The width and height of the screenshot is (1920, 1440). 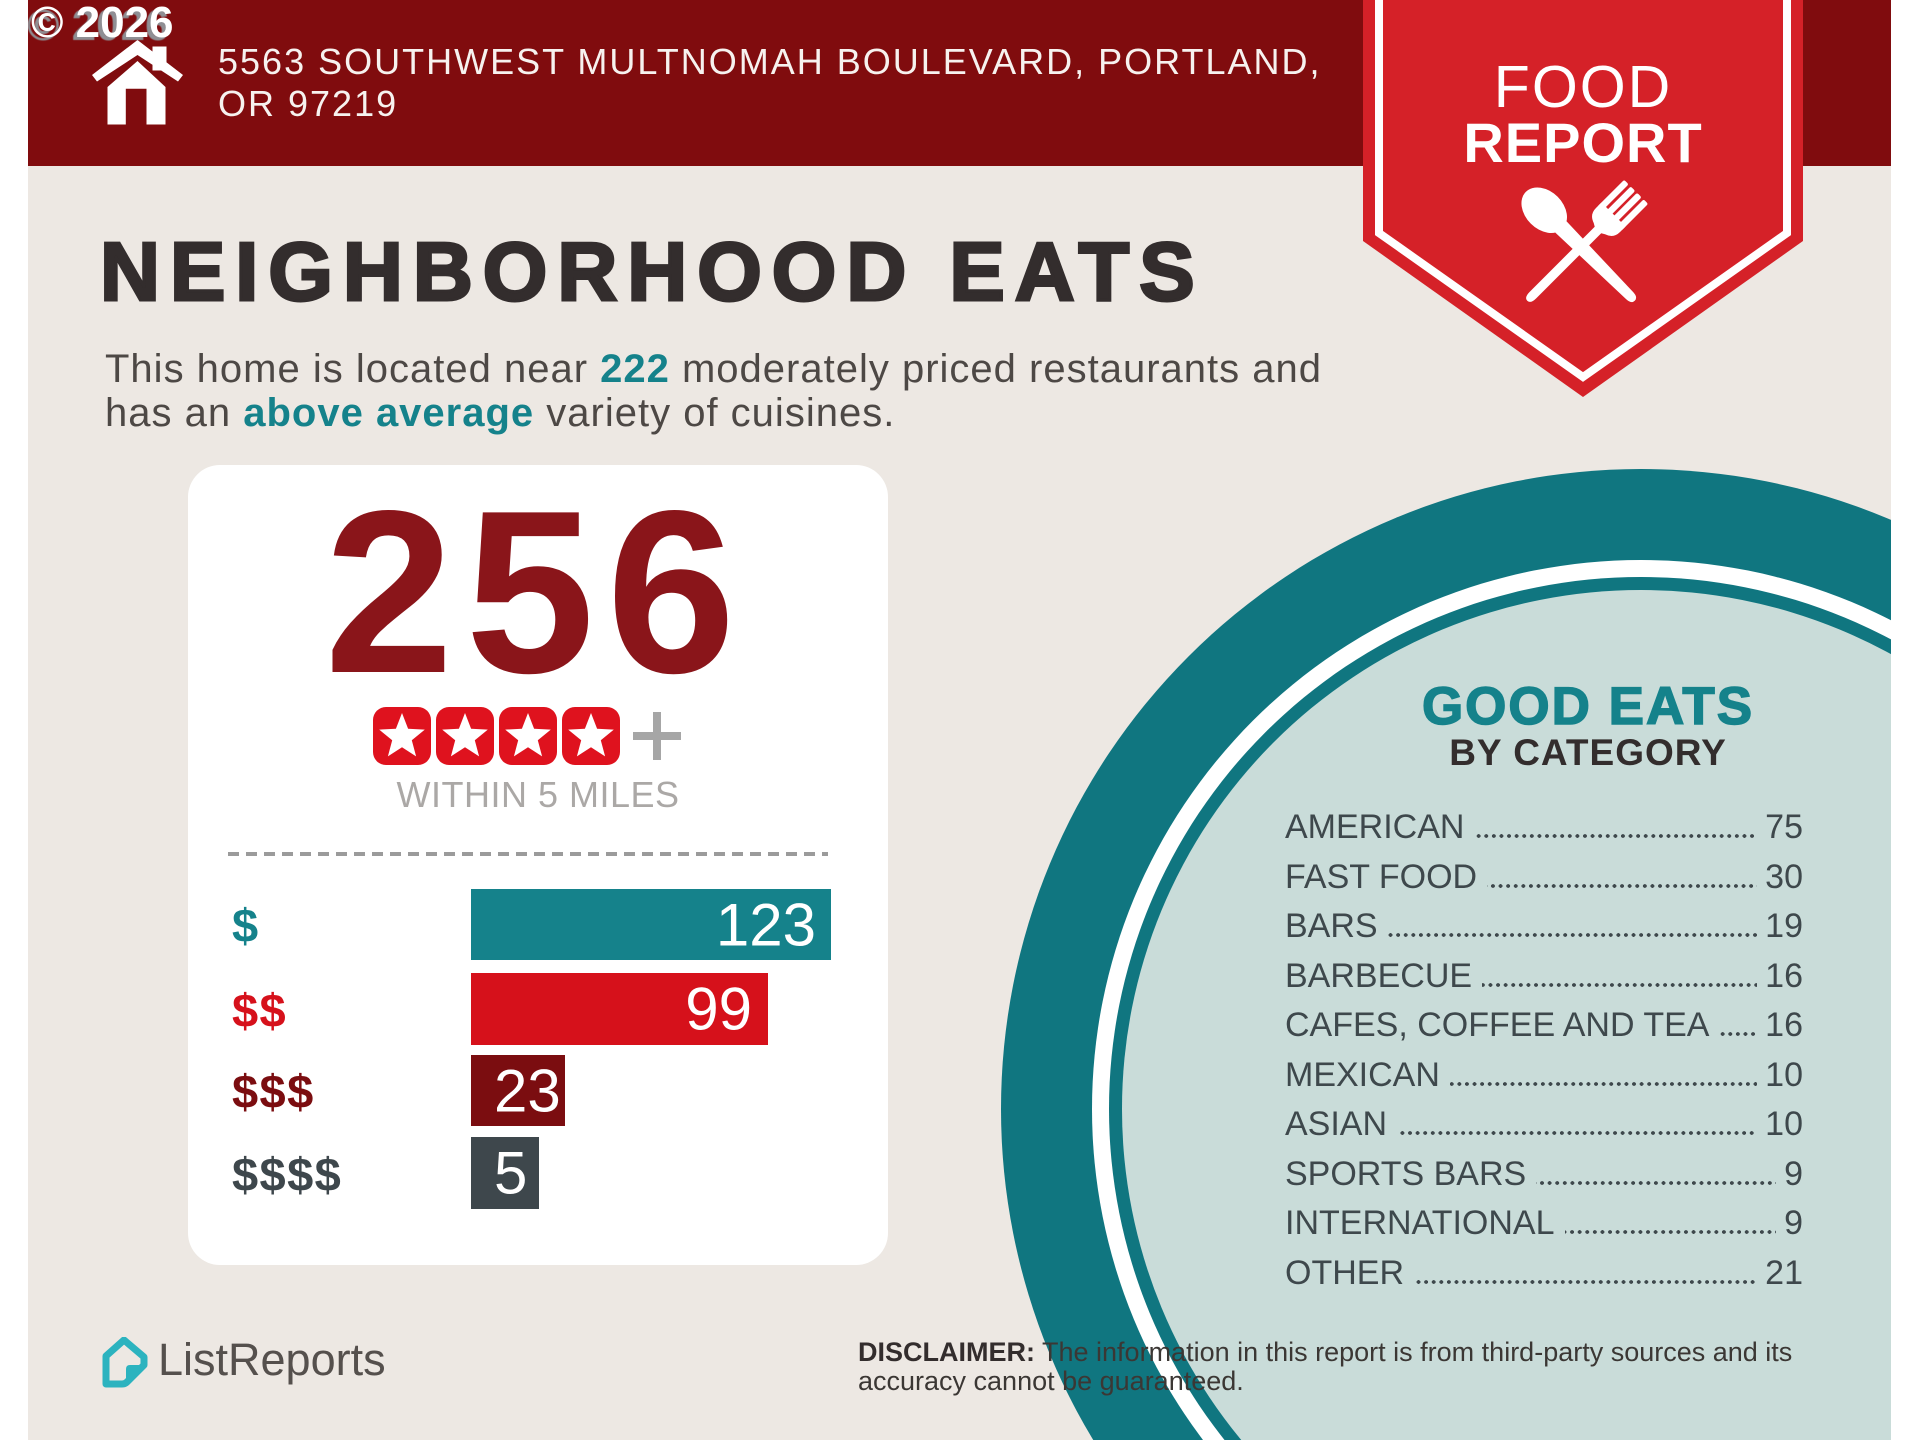 What do you see at coordinates (1582, 142) in the screenshot?
I see `svg-text: REPORT` at bounding box center [1582, 142].